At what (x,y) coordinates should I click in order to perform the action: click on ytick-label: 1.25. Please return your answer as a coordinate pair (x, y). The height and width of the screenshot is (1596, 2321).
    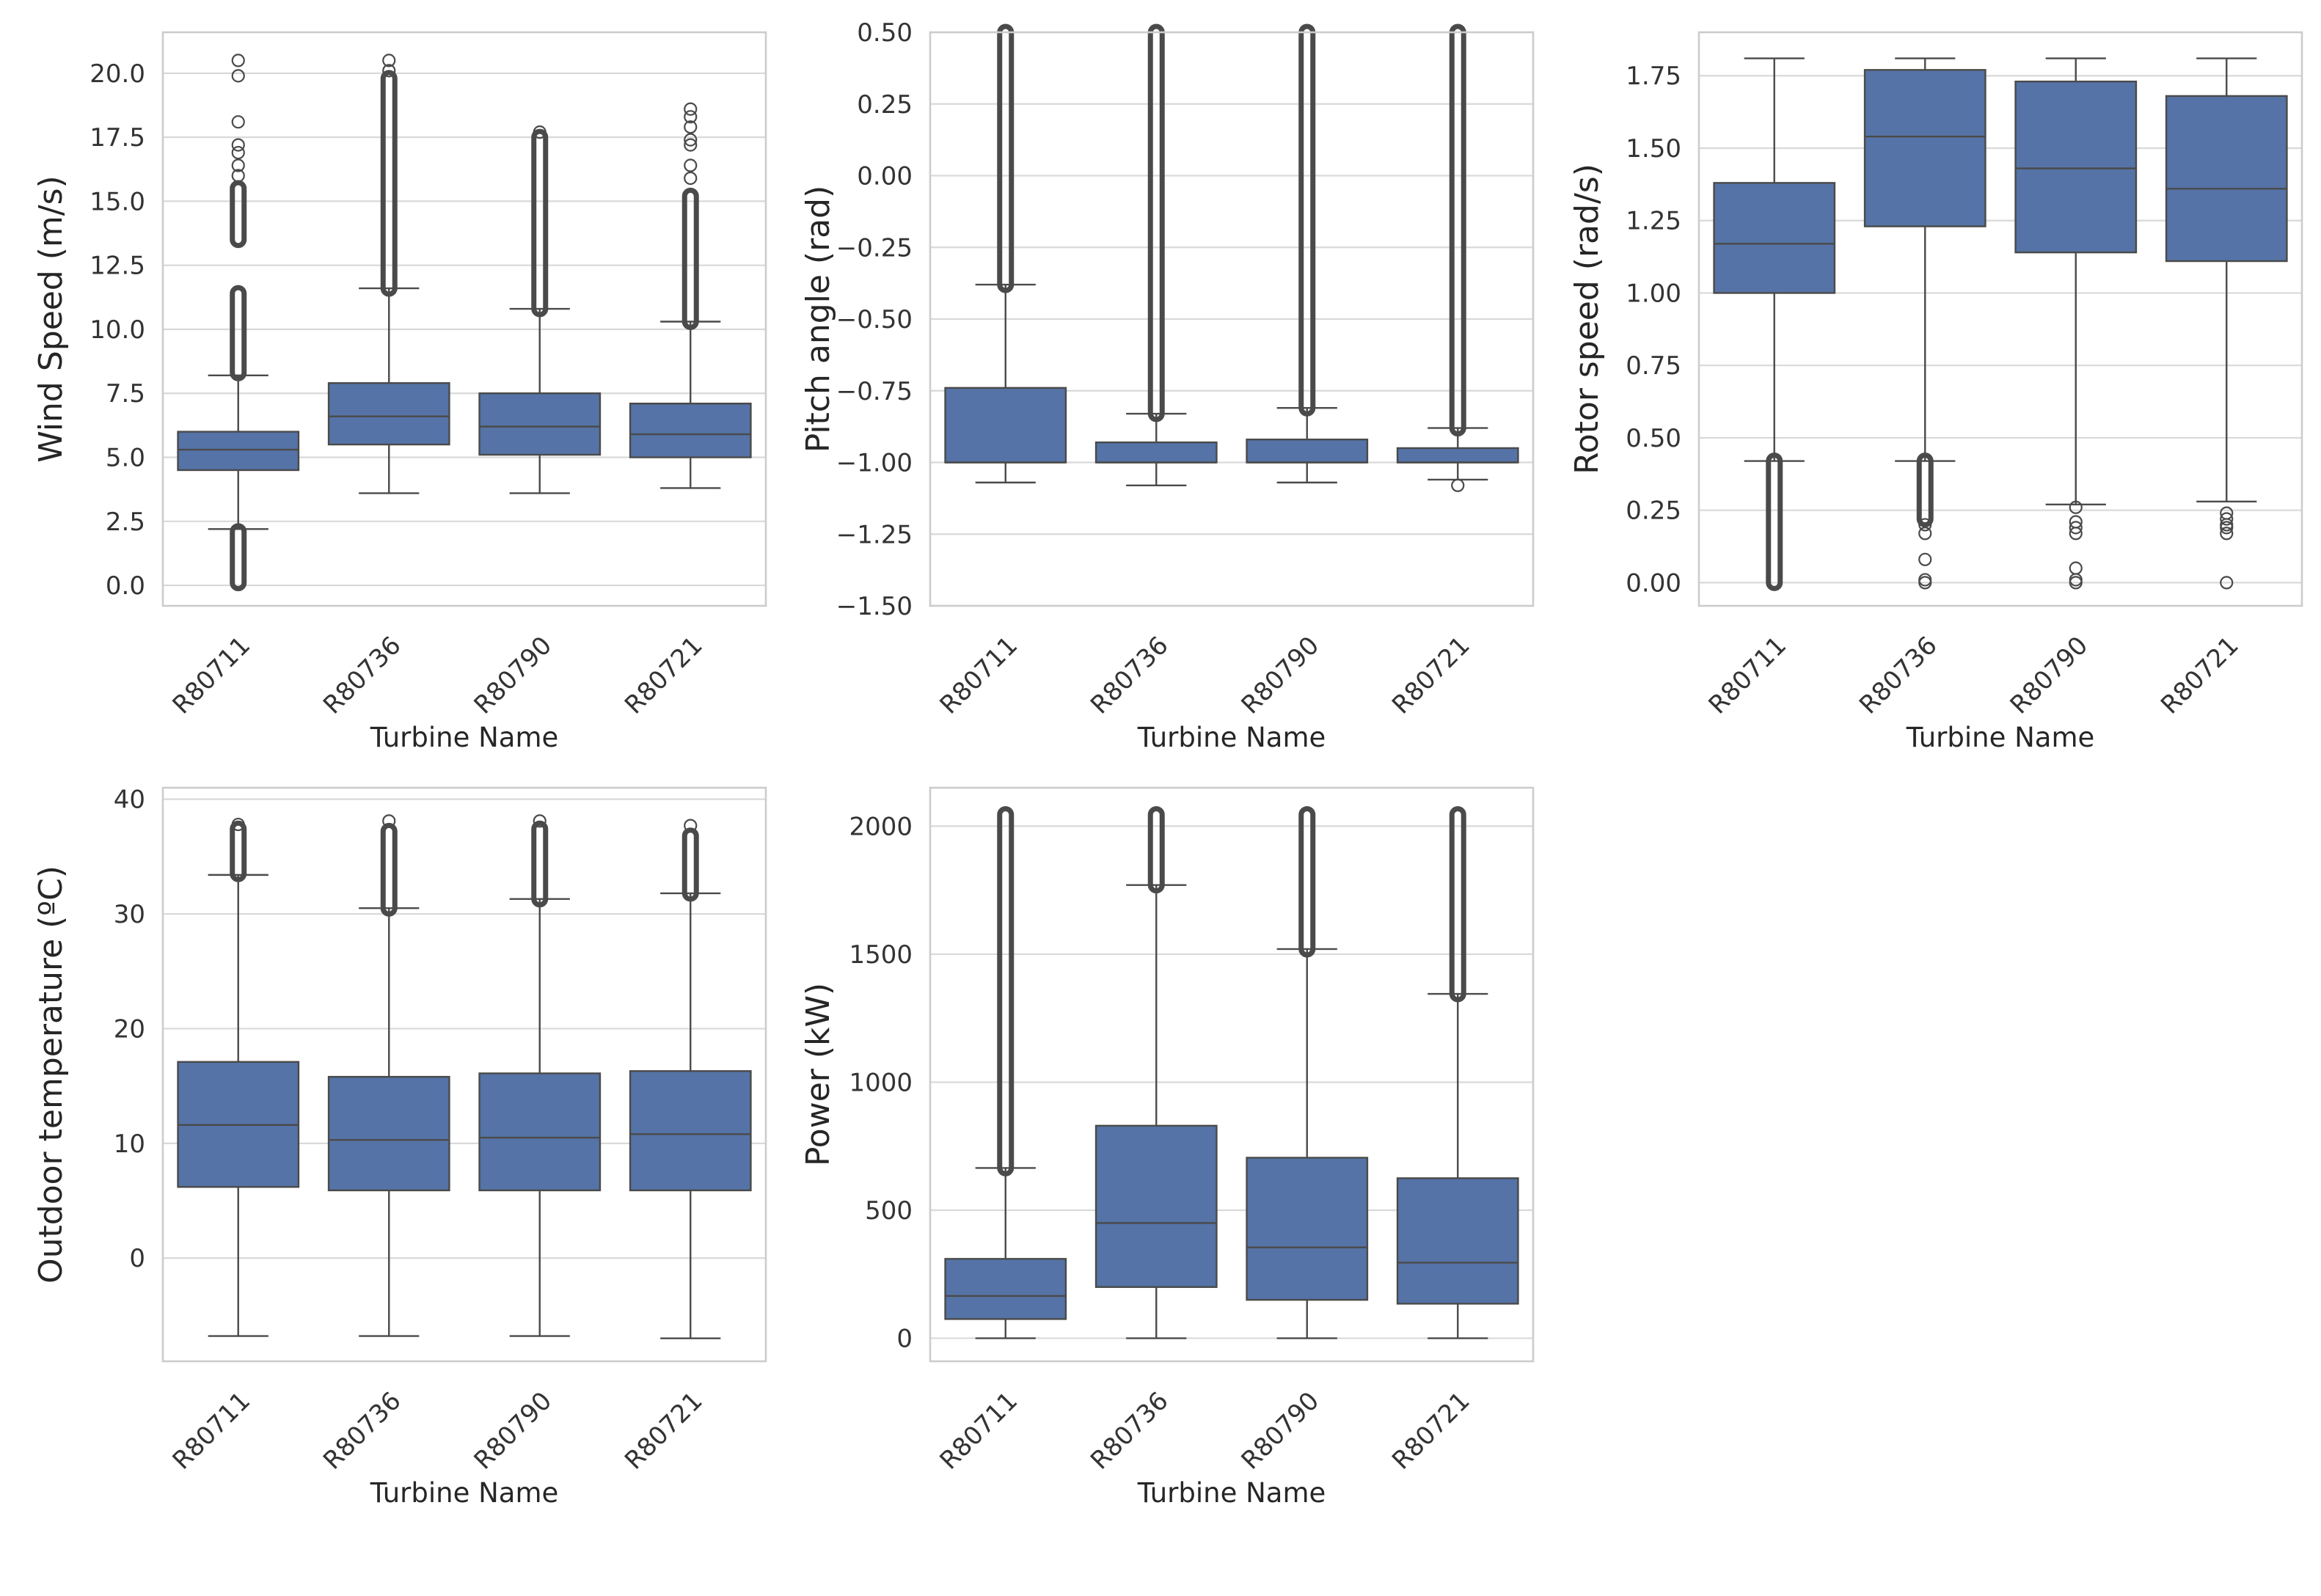
    Looking at the image, I should click on (1653, 221).